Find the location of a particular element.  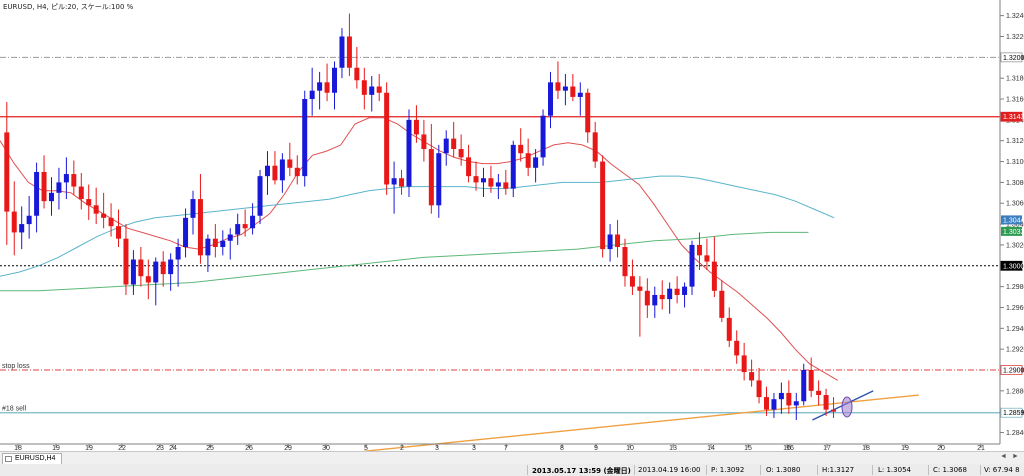

ma-value-box is located at coordinates (1011, 220).